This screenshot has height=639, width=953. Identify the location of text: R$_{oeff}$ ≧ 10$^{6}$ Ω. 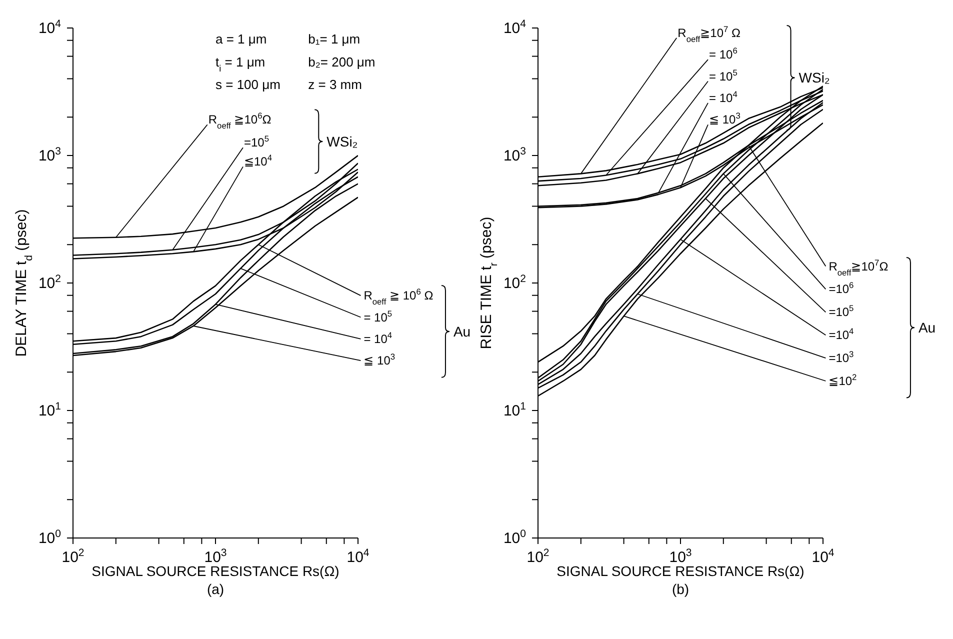
(399, 296).